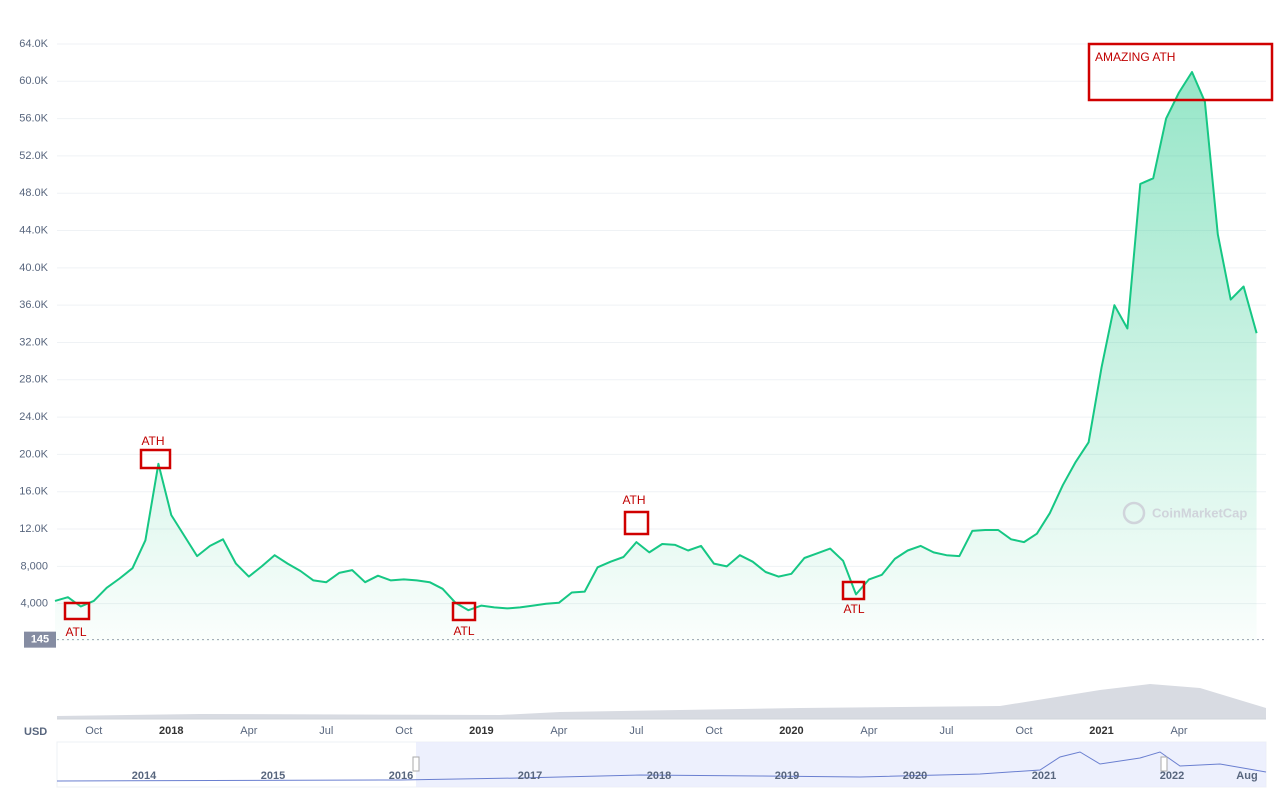 The image size is (1280, 800). I want to click on price-marker-label: 145, so click(40, 640).